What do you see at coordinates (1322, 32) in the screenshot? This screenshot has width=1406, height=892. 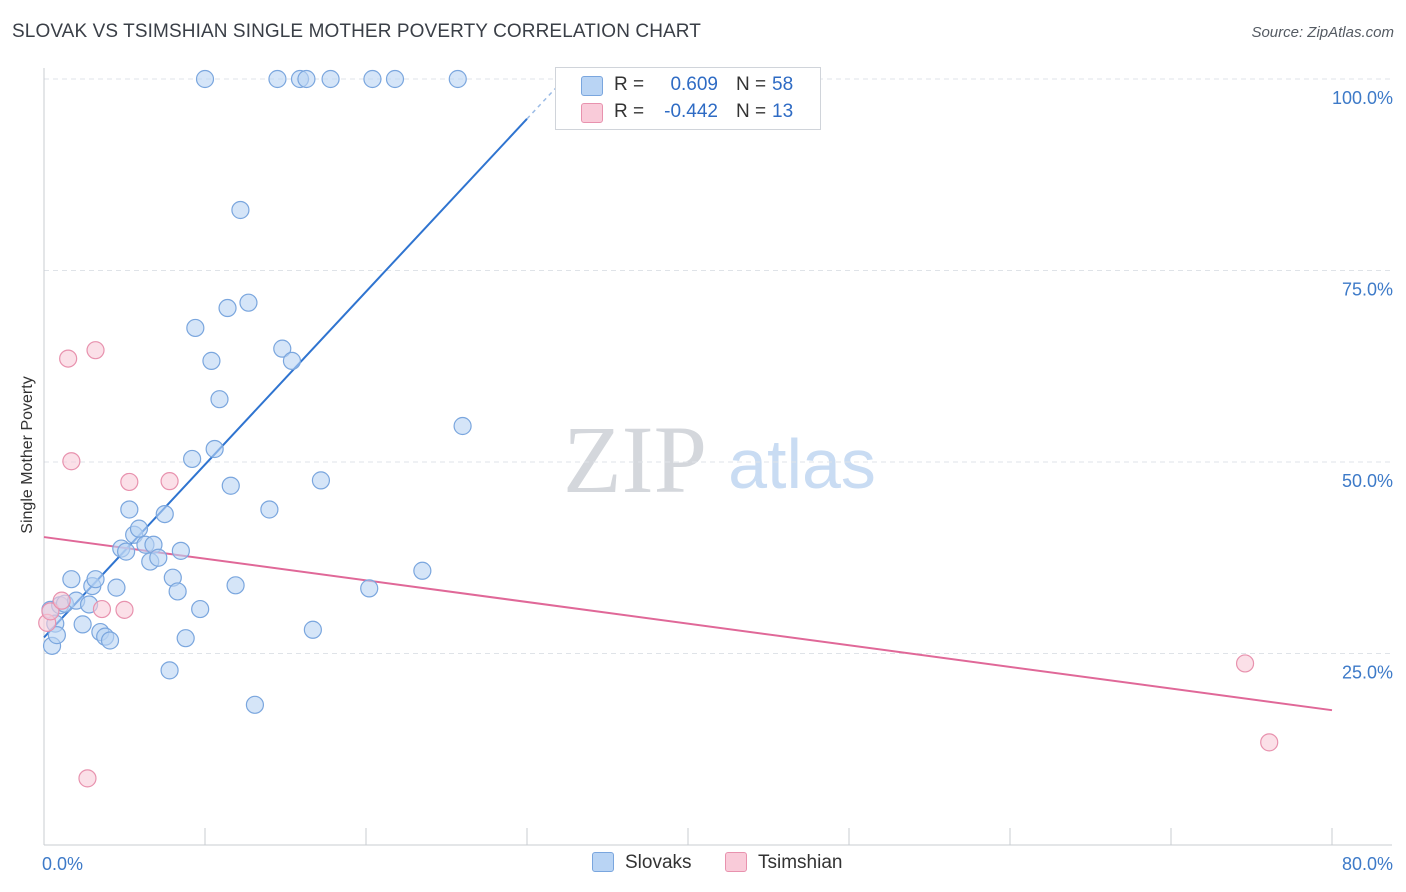 I see `source-credit: Source: ZipAtlas.com` at bounding box center [1322, 32].